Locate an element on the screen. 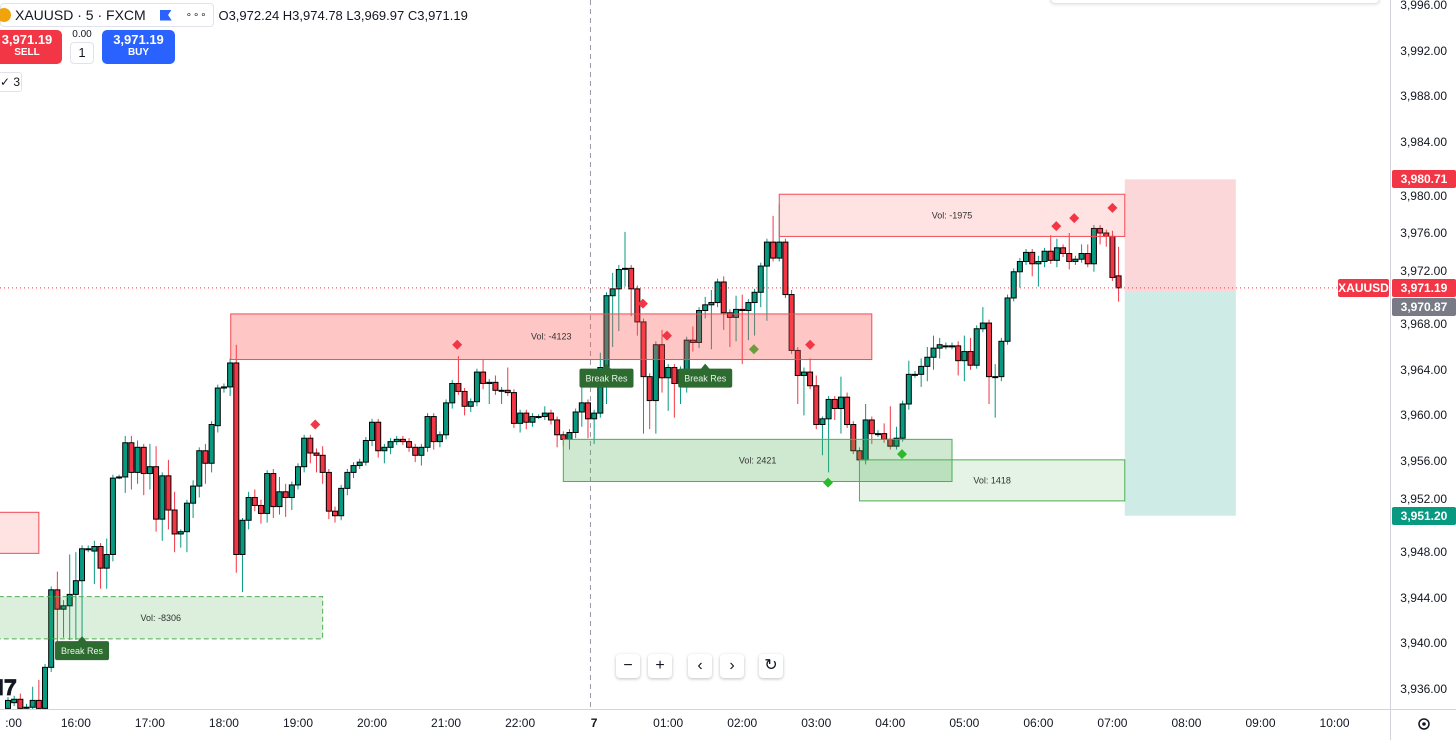 The width and height of the screenshot is (1456, 746). price-tick-label: 3,996.00 is located at coordinates (1423, 6).